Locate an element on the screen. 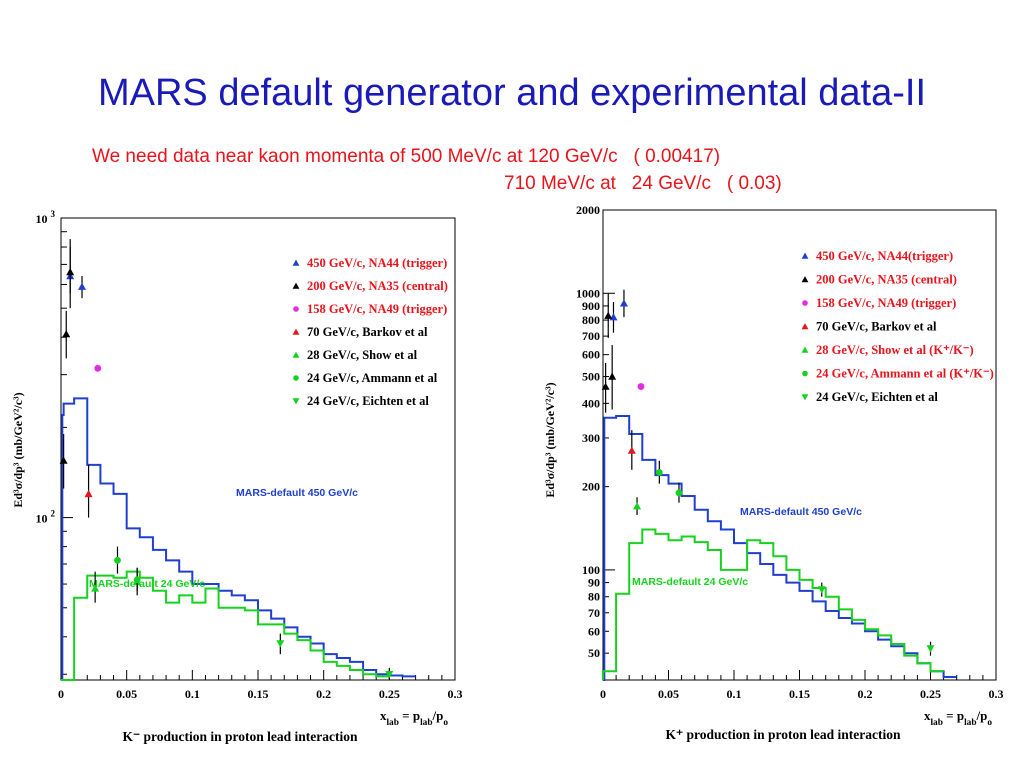 This screenshot has width=1024, height=768. kplus-ytick-label: 100 is located at coordinates (591, 570).